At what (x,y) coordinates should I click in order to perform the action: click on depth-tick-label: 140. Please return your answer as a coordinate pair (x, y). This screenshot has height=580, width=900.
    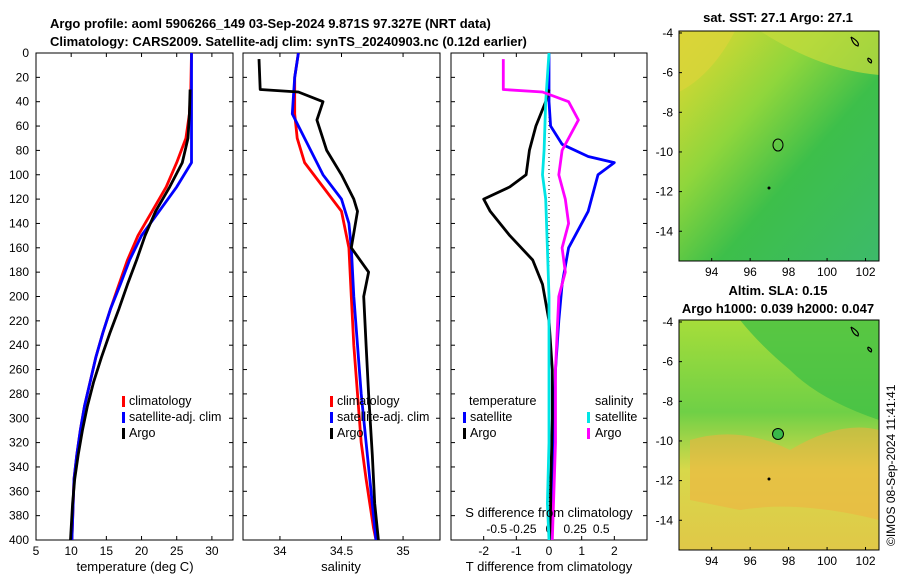
    Looking at the image, I should click on (19, 223).